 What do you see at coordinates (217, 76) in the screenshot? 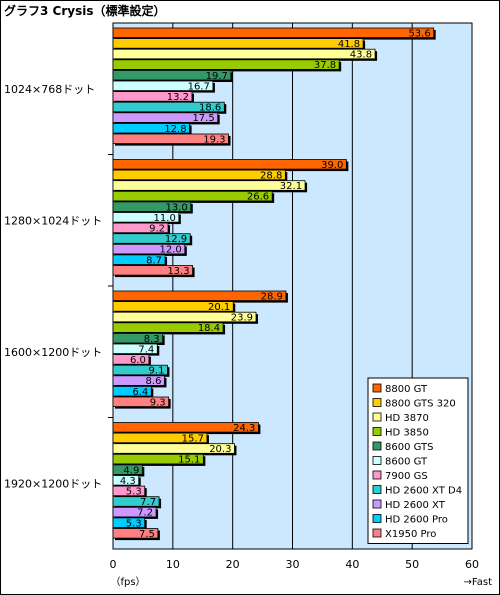
I see `bar-value-label: 19.7` at bounding box center [217, 76].